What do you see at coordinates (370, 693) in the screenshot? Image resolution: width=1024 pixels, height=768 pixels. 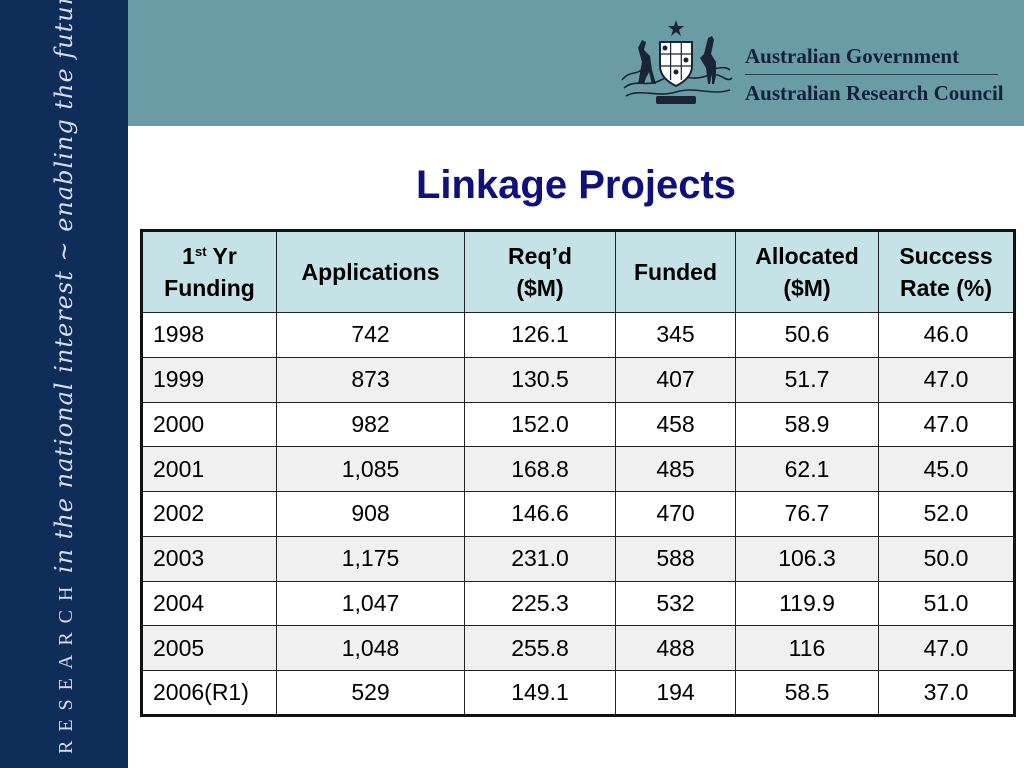 I see `cell-applications: 529` at bounding box center [370, 693].